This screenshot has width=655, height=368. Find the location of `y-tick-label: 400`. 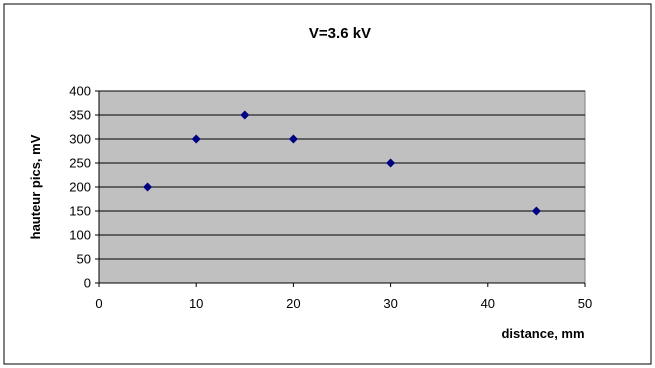

y-tick-label: 400 is located at coordinates (80, 91).